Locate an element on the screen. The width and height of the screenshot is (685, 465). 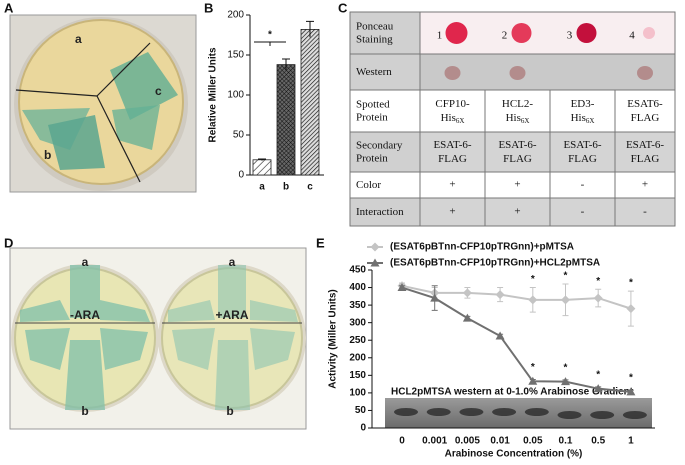
significance-bracket is located at coordinates (270, 43).